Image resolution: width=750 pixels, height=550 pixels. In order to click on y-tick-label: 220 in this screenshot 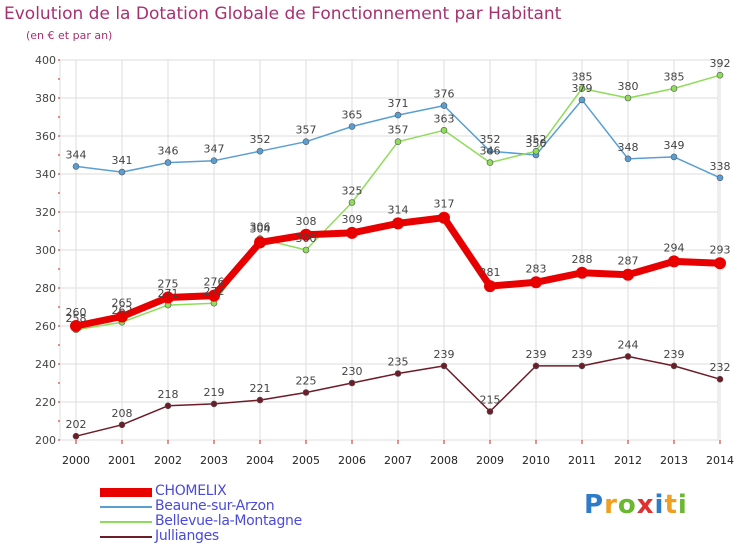, I will do `click(45, 402)`.